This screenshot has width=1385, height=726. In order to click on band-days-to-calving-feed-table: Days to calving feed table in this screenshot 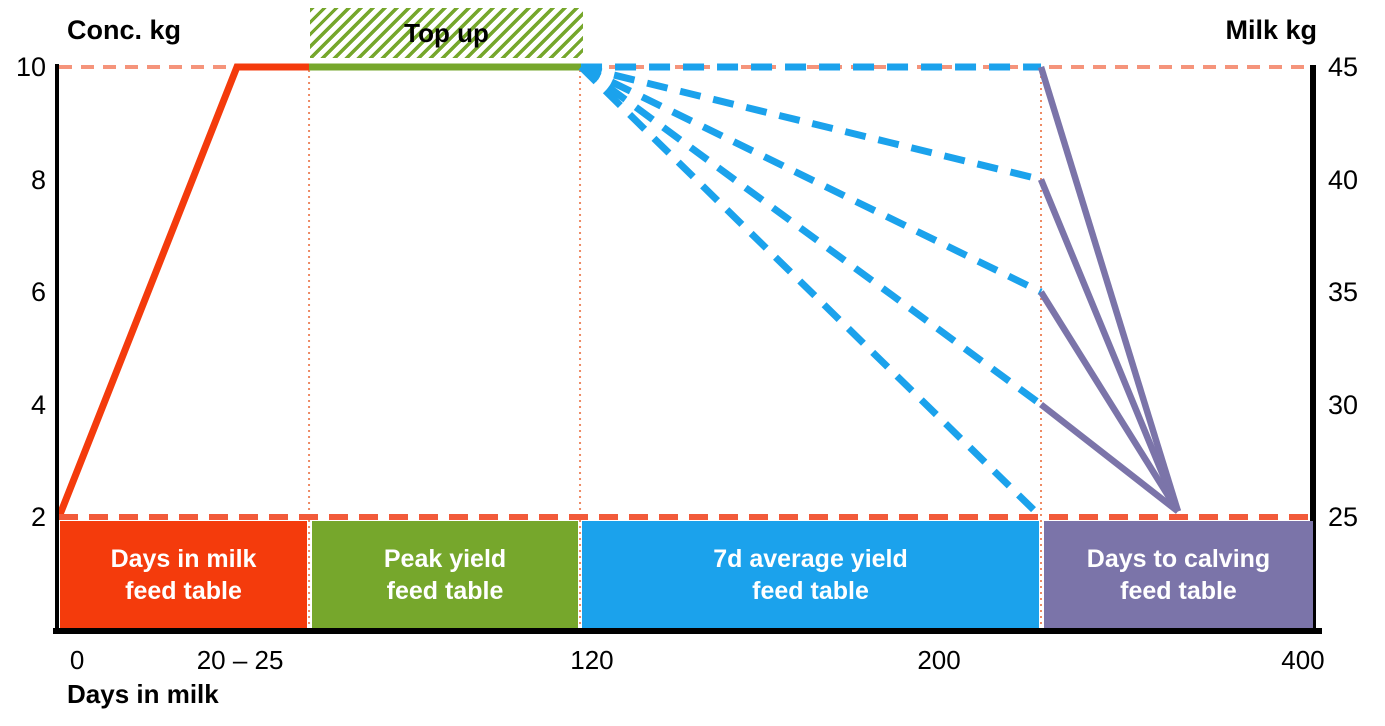, I will do `click(1178, 574)`.